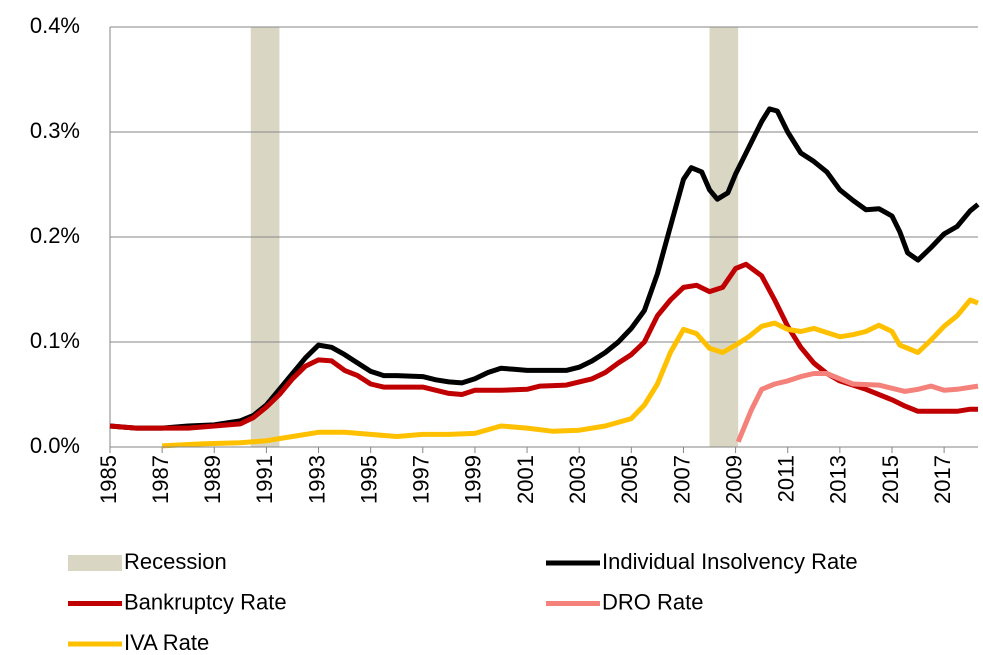  Describe the element at coordinates (160, 479) in the screenshot. I see `x-tick-label: 1987` at that location.